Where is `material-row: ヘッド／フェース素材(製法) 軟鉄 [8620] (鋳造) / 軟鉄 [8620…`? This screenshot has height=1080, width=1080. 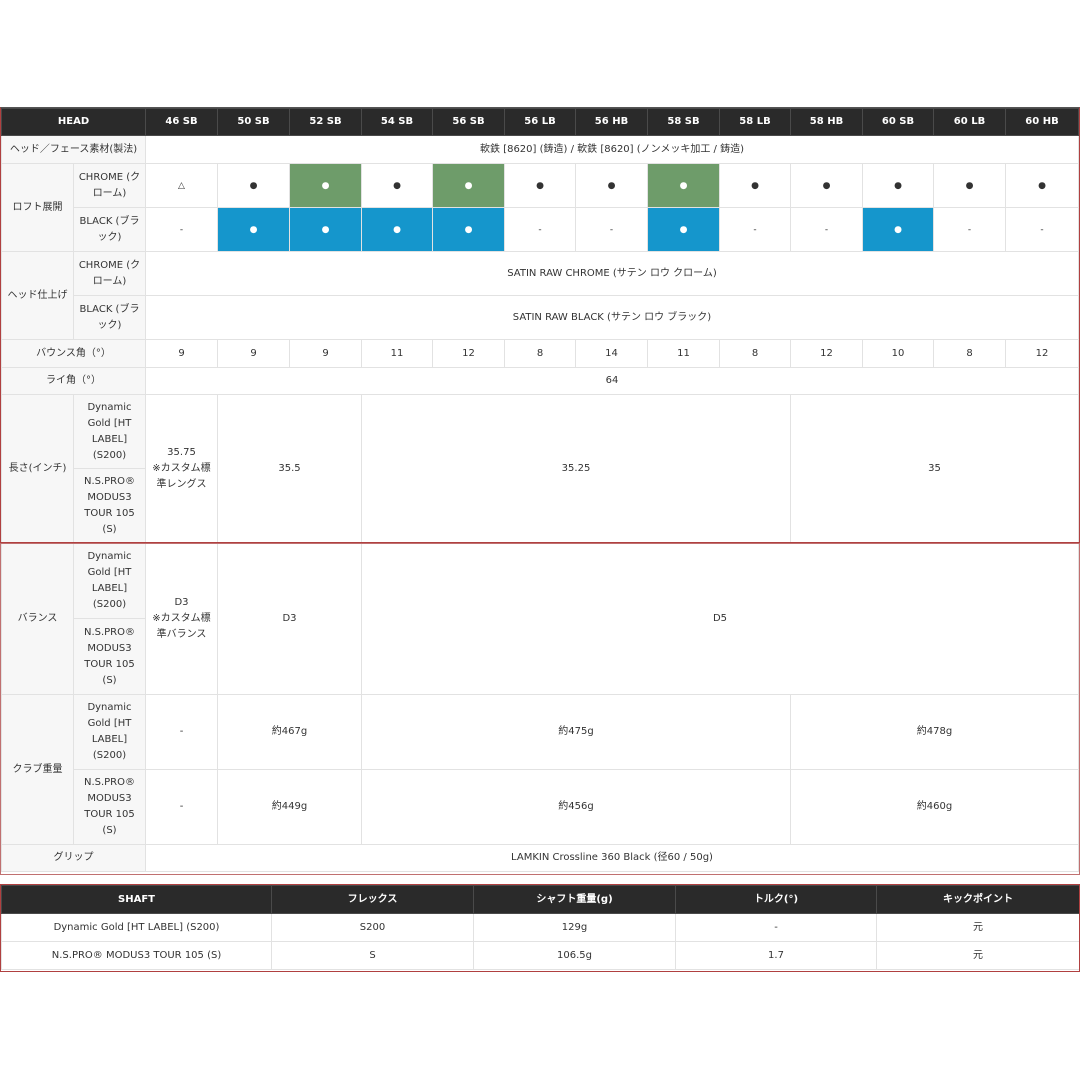 material-row: ヘッド／フェース素材(製法) 軟鉄 [8620] (鋳造) / 軟鉄 [8620… is located at coordinates (540, 149).